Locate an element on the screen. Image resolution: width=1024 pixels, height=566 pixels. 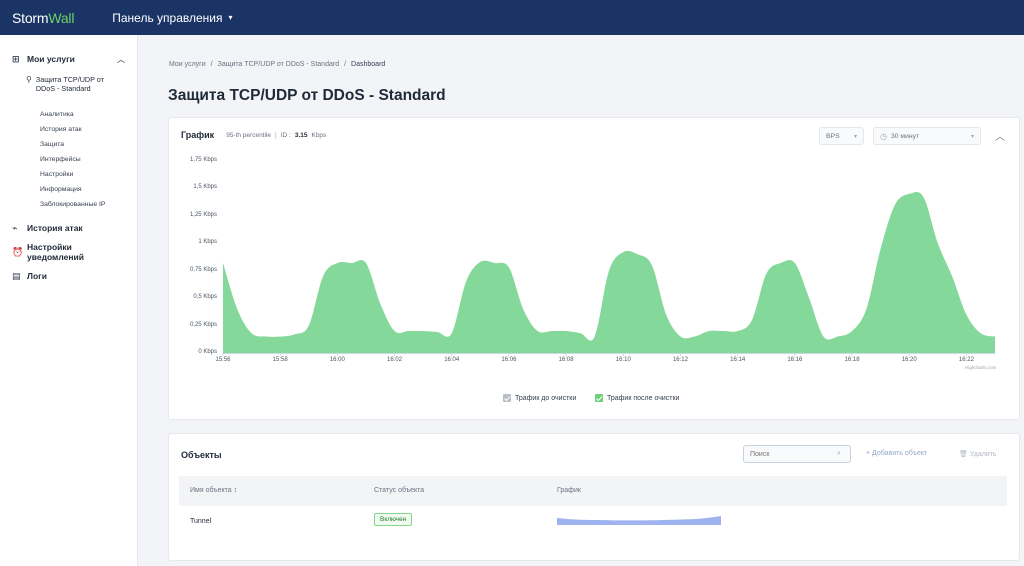
x-tick-label: 16:12 is located at coordinates (680, 360).